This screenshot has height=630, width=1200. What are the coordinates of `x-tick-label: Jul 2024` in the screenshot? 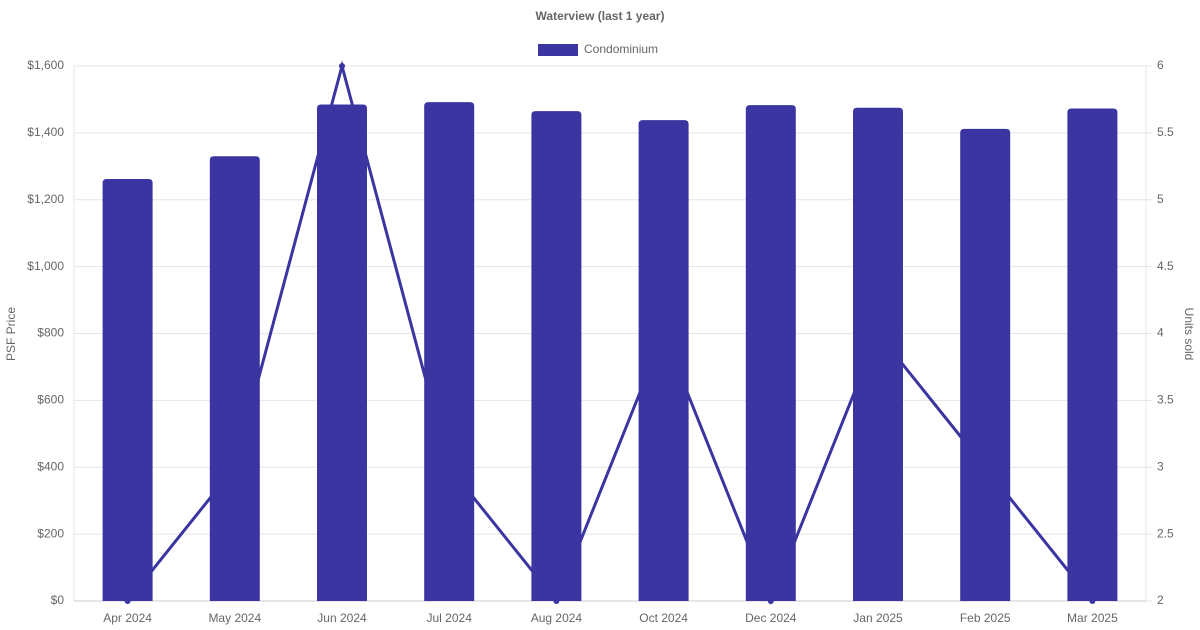 It's located at (450, 618).